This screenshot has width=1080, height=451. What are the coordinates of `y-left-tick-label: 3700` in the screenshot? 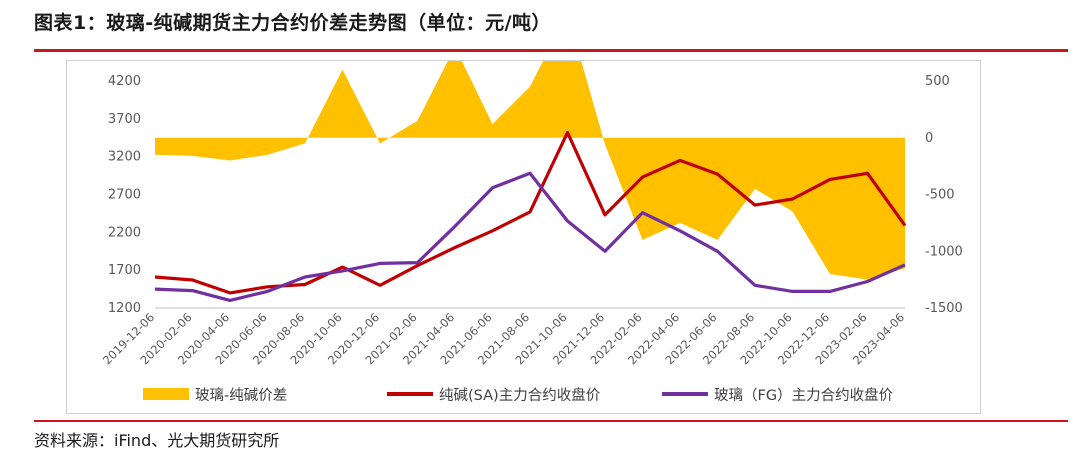 It's located at (124, 119).